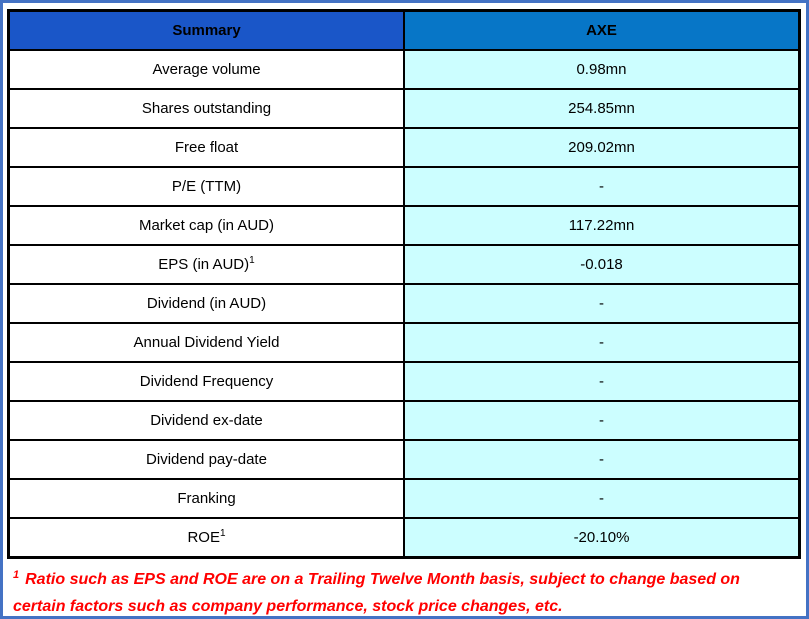 This screenshot has height=619, width=809. What do you see at coordinates (206, 538) in the screenshot?
I see `row-label: ROE1` at bounding box center [206, 538].